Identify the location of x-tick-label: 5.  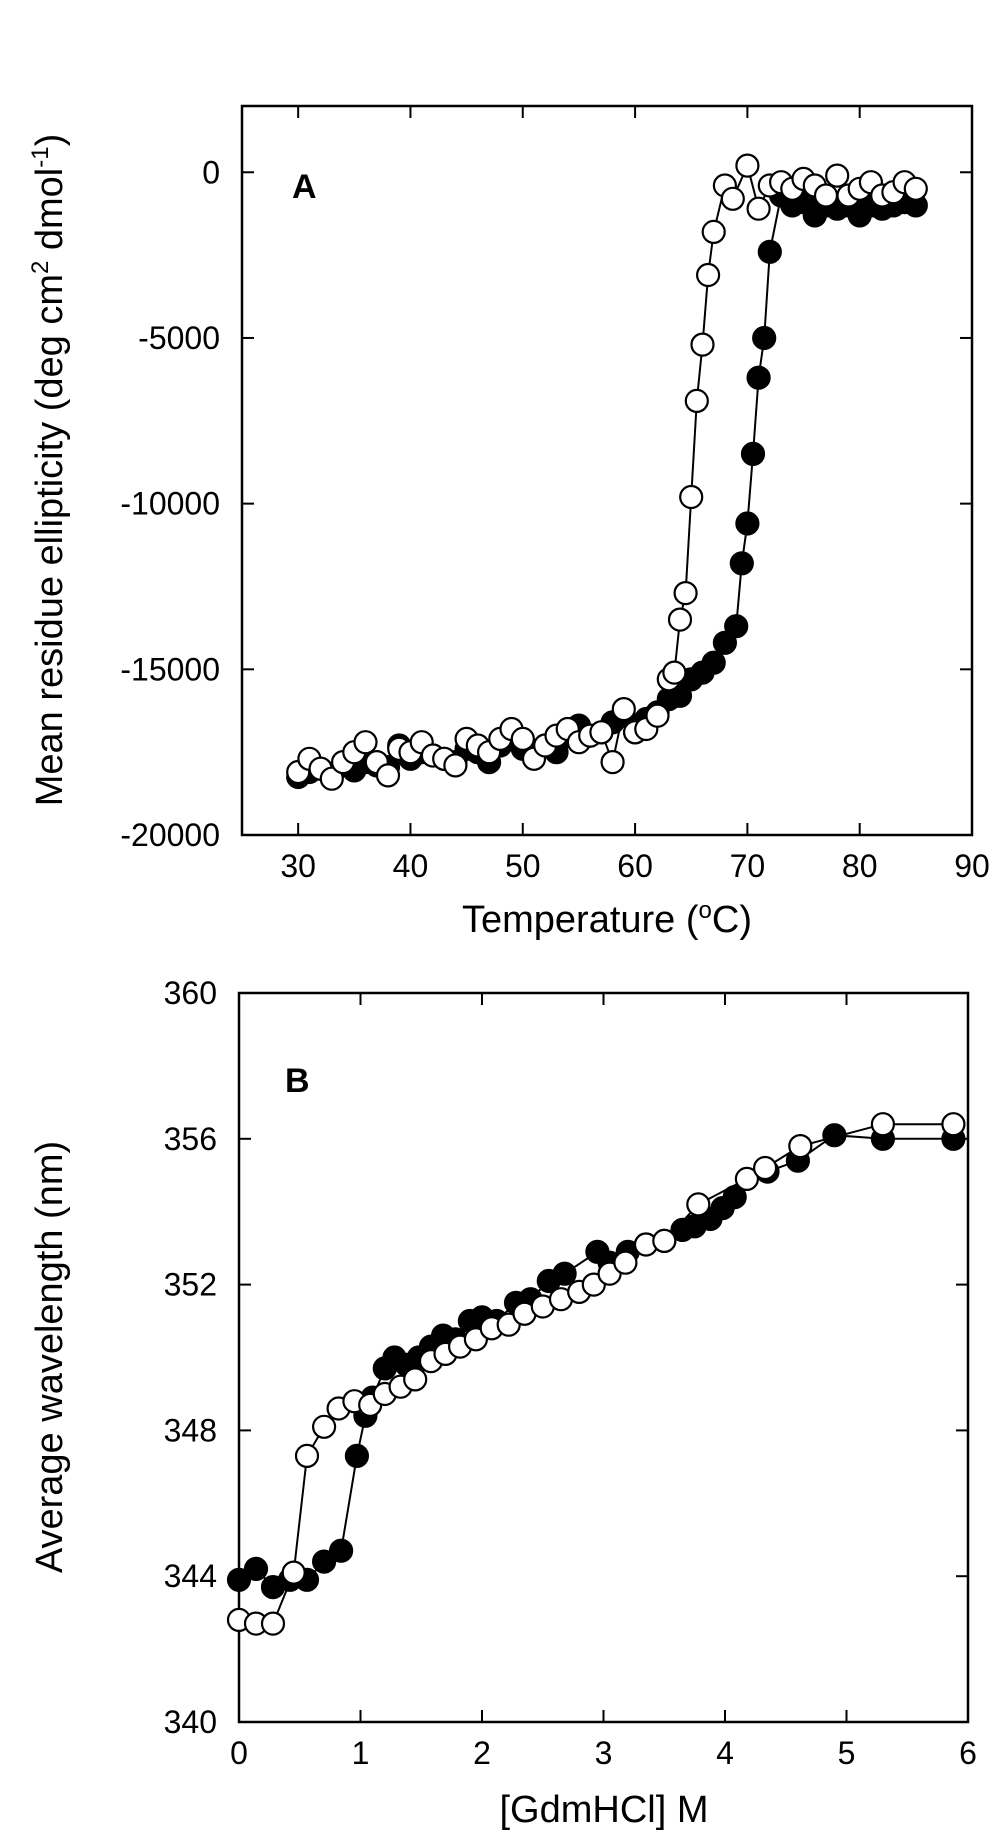
(847, 1753).